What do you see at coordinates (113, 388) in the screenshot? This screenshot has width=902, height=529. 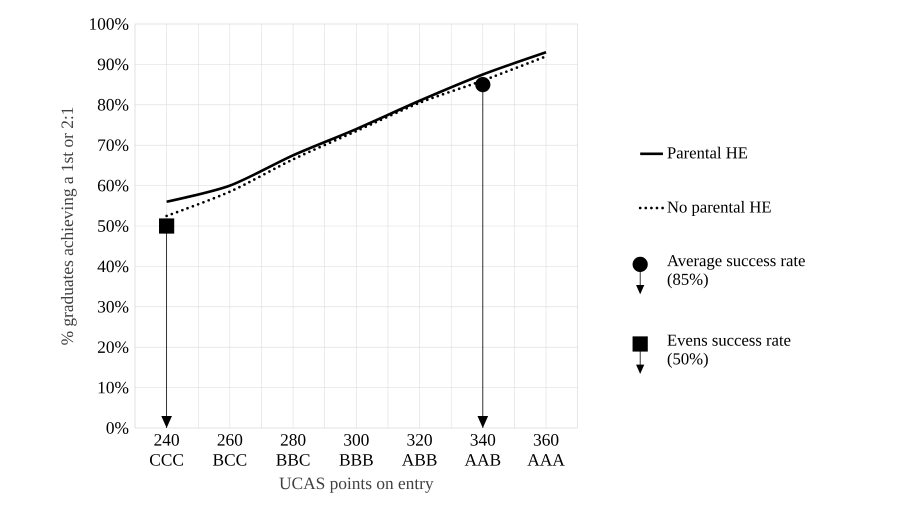 I see `y-tick-label: 10%` at bounding box center [113, 388].